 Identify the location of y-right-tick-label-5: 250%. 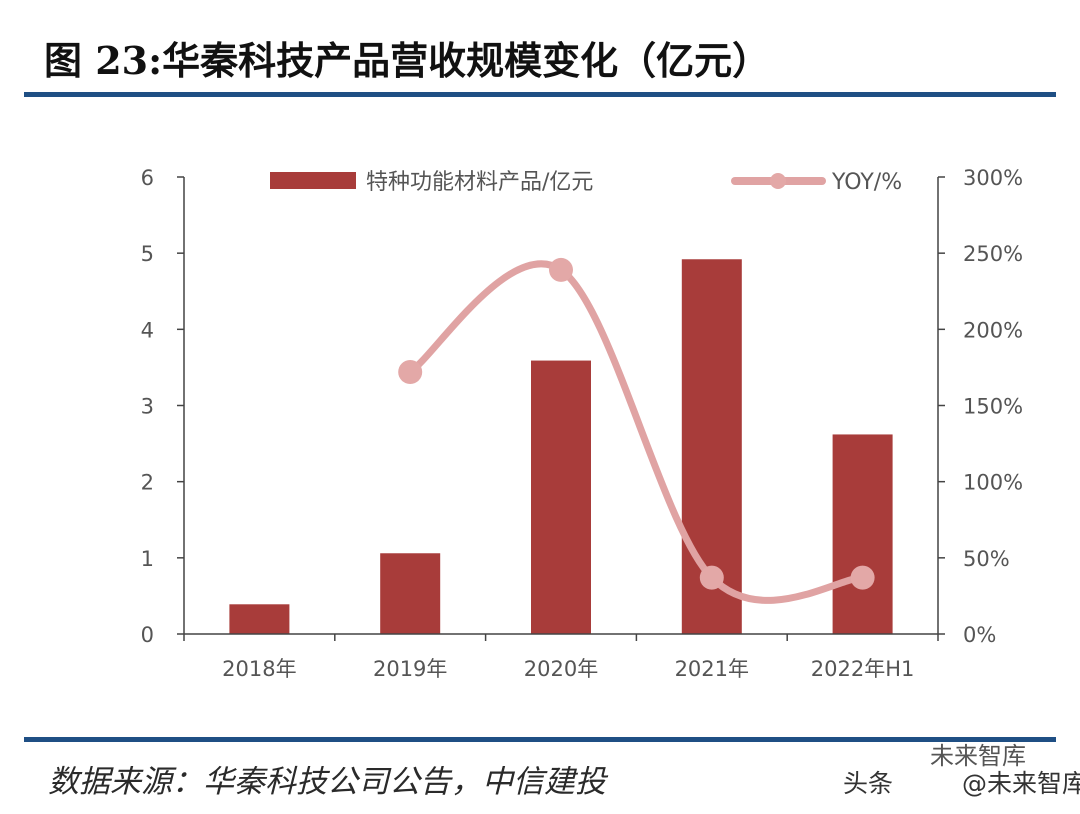
(993, 254).